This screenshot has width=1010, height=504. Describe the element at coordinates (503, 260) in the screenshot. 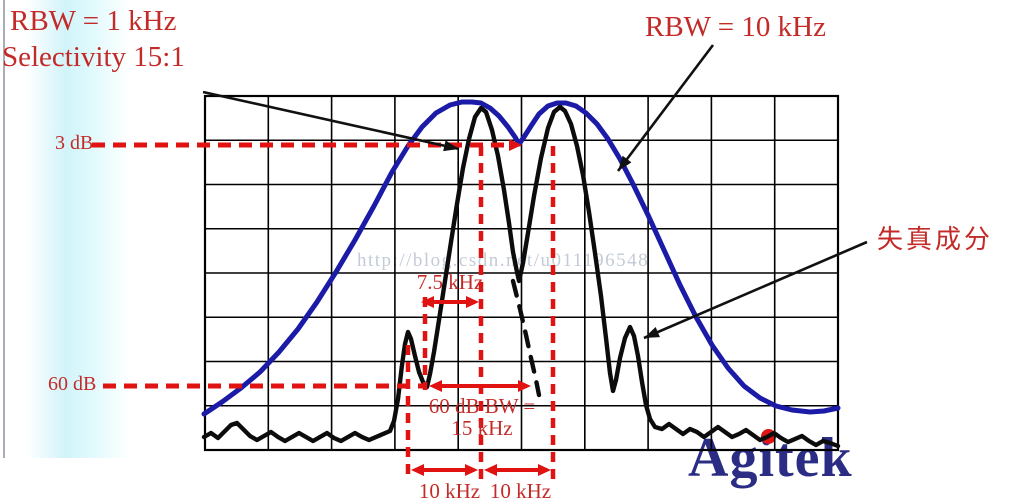

I see `watermark-url: http://blog.csdn.net/u011196548` at that location.